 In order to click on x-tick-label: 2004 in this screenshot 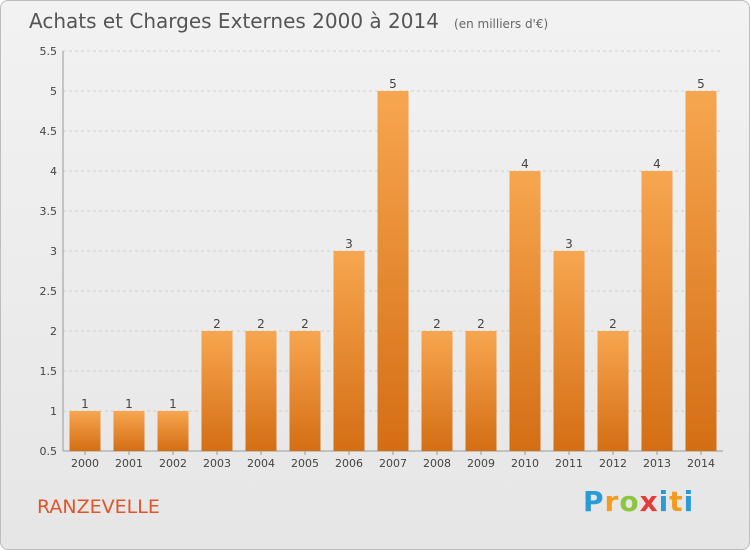, I will do `click(261, 463)`.